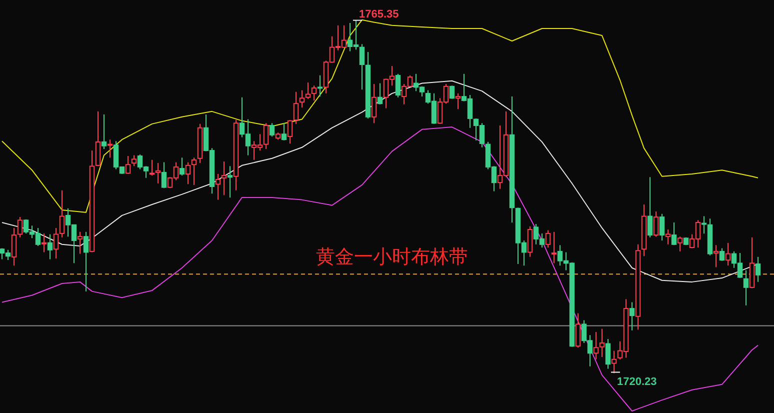 This screenshot has height=413, width=774. What do you see at coordinates (392, 257) in the screenshot?
I see `title: 黄金一小时布林带` at bounding box center [392, 257].